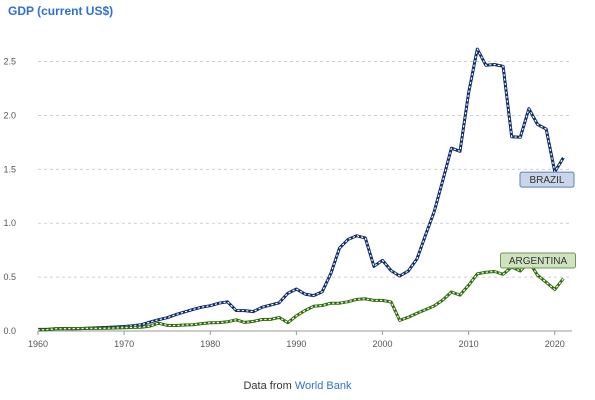 The image size is (595, 400). I want to click on y-tick-label: 0.5, so click(9, 277).